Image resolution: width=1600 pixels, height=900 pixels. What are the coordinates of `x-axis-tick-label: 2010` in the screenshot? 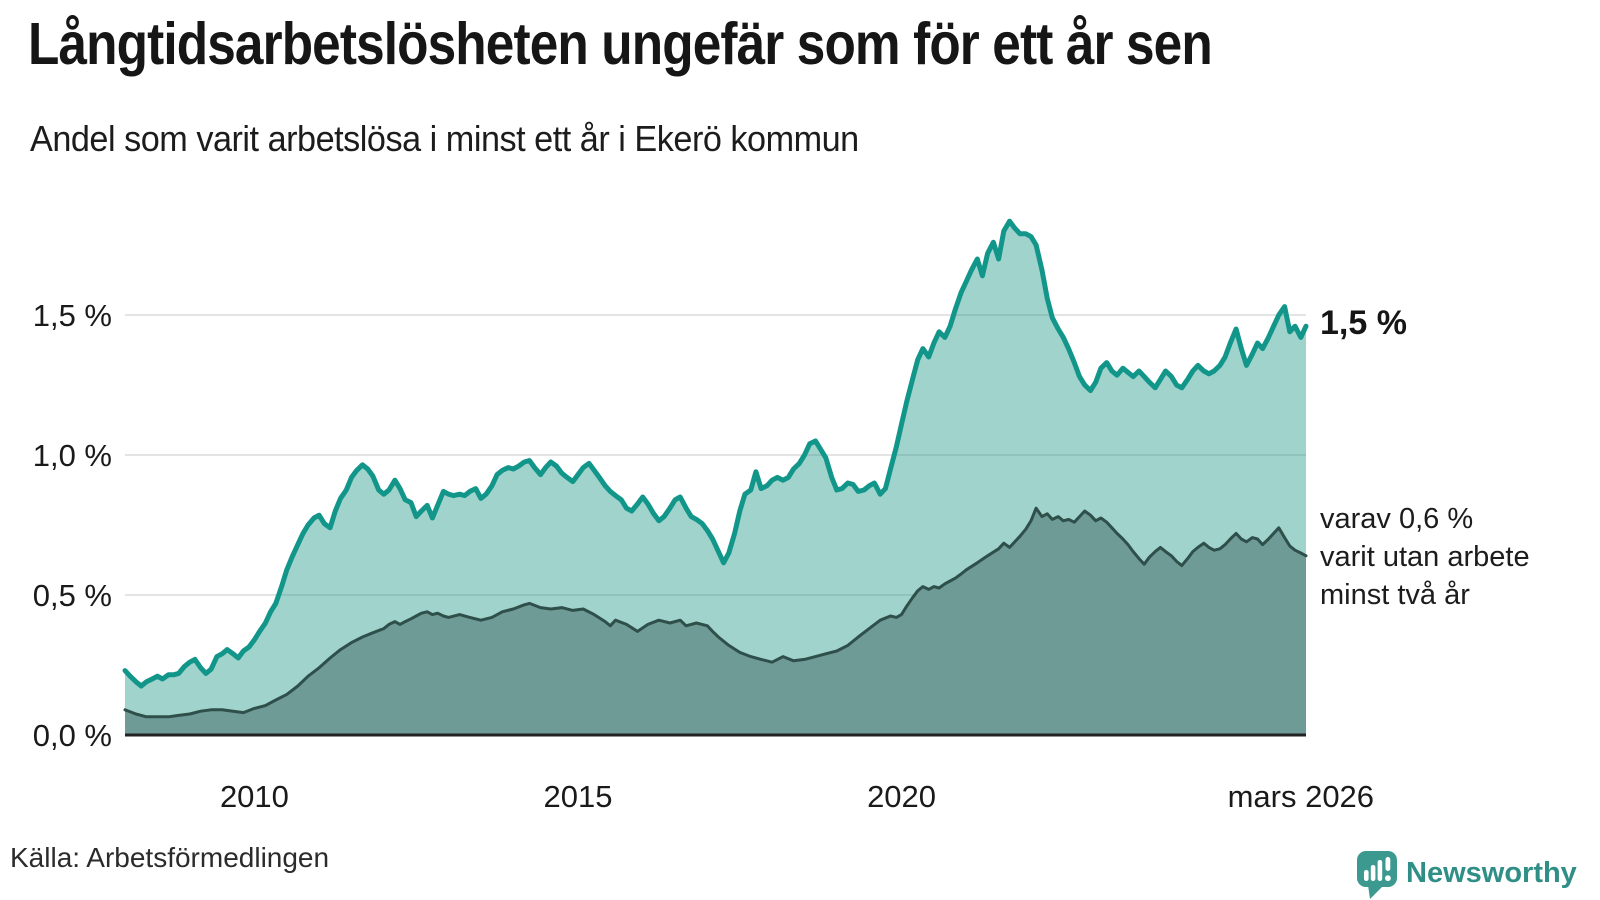 It's located at (254, 796).